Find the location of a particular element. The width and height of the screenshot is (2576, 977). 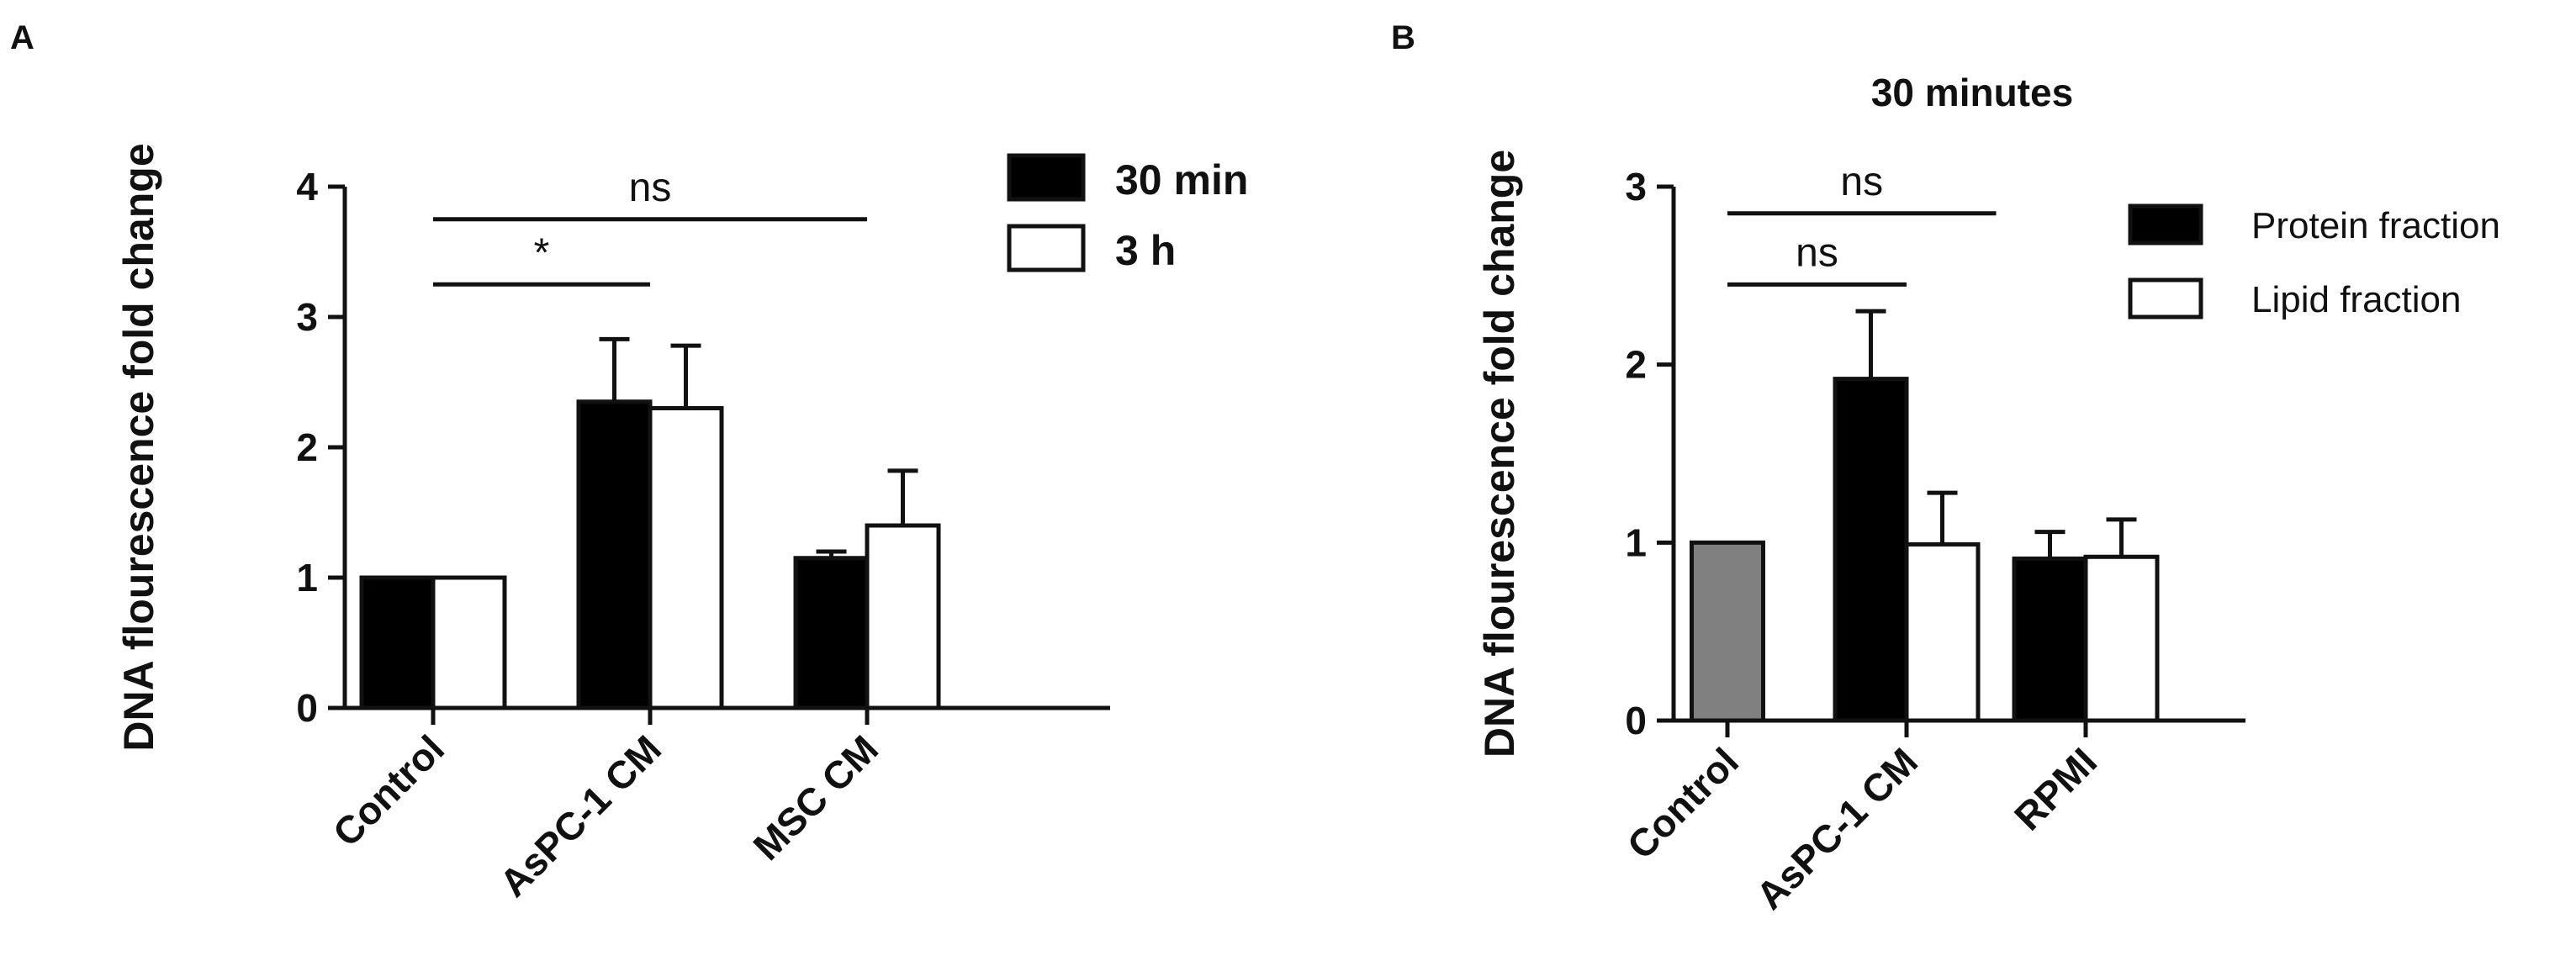

panel-b-chart-title: 30 minutes is located at coordinates (1972, 92).